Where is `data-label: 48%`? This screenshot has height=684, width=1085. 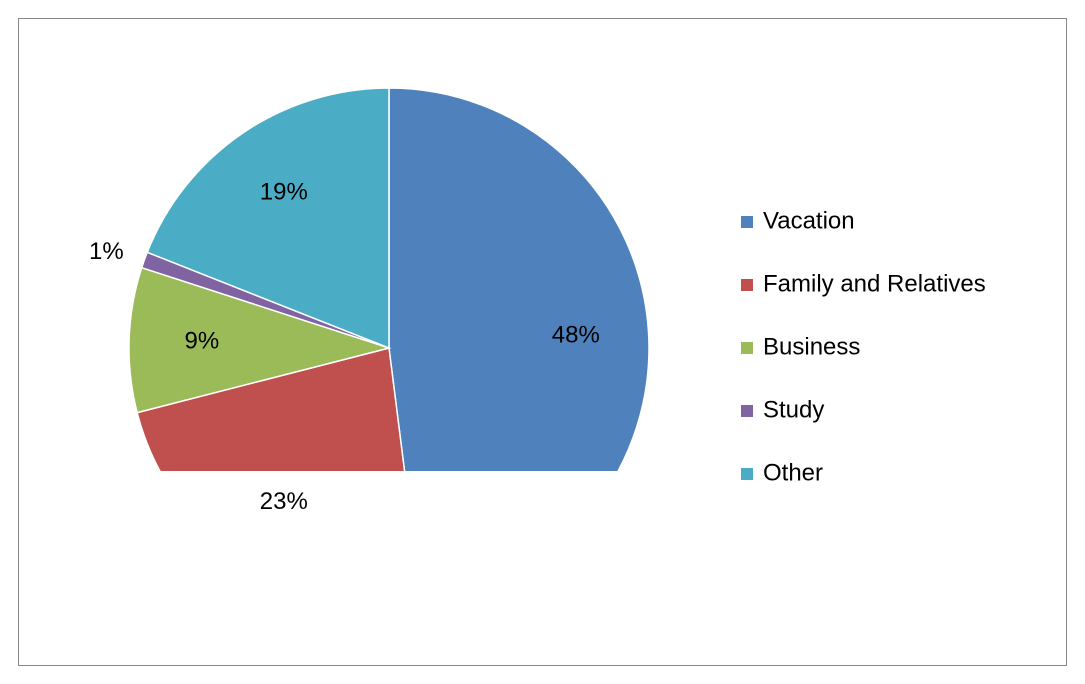 data-label: 48% is located at coordinates (576, 335).